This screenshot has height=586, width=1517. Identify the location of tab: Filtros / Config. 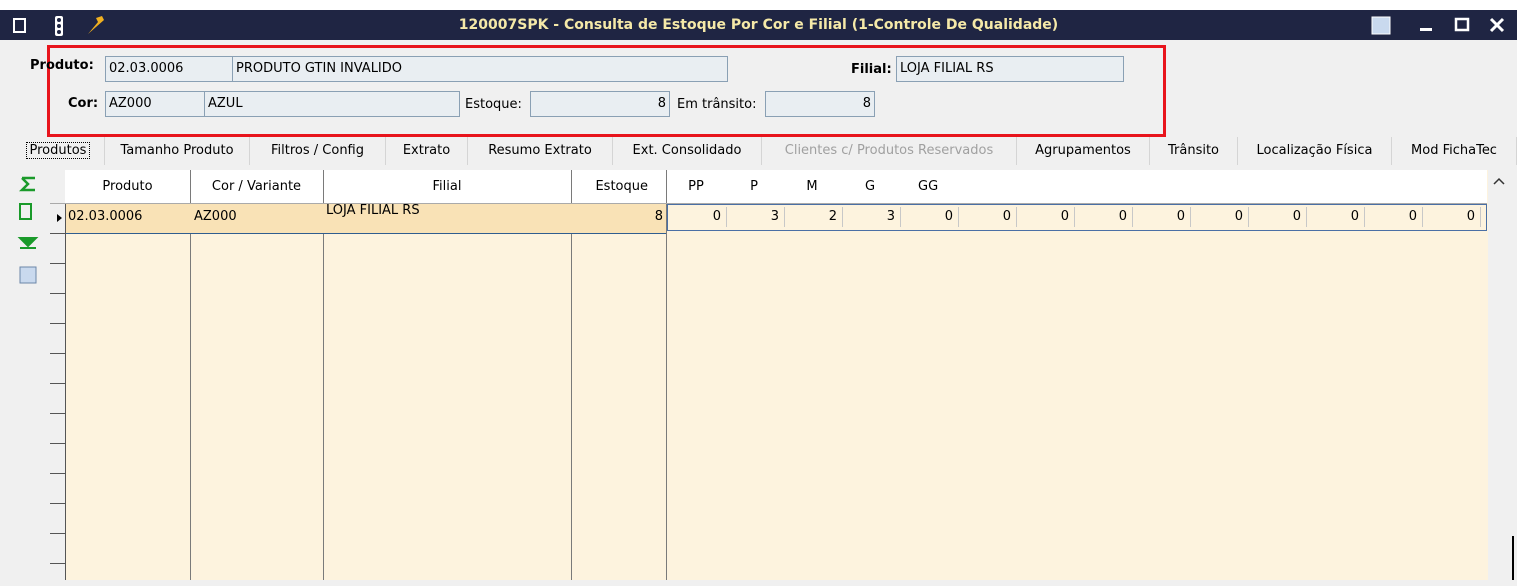
(318, 151).